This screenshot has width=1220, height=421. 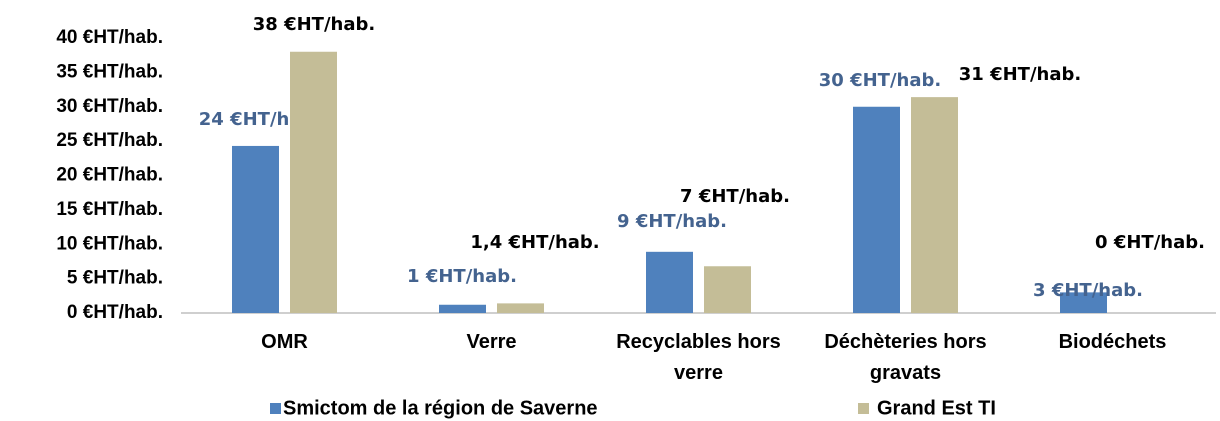 What do you see at coordinates (109, 37) in the screenshot?
I see `y-tick-label: 40 €HT/hab.` at bounding box center [109, 37].